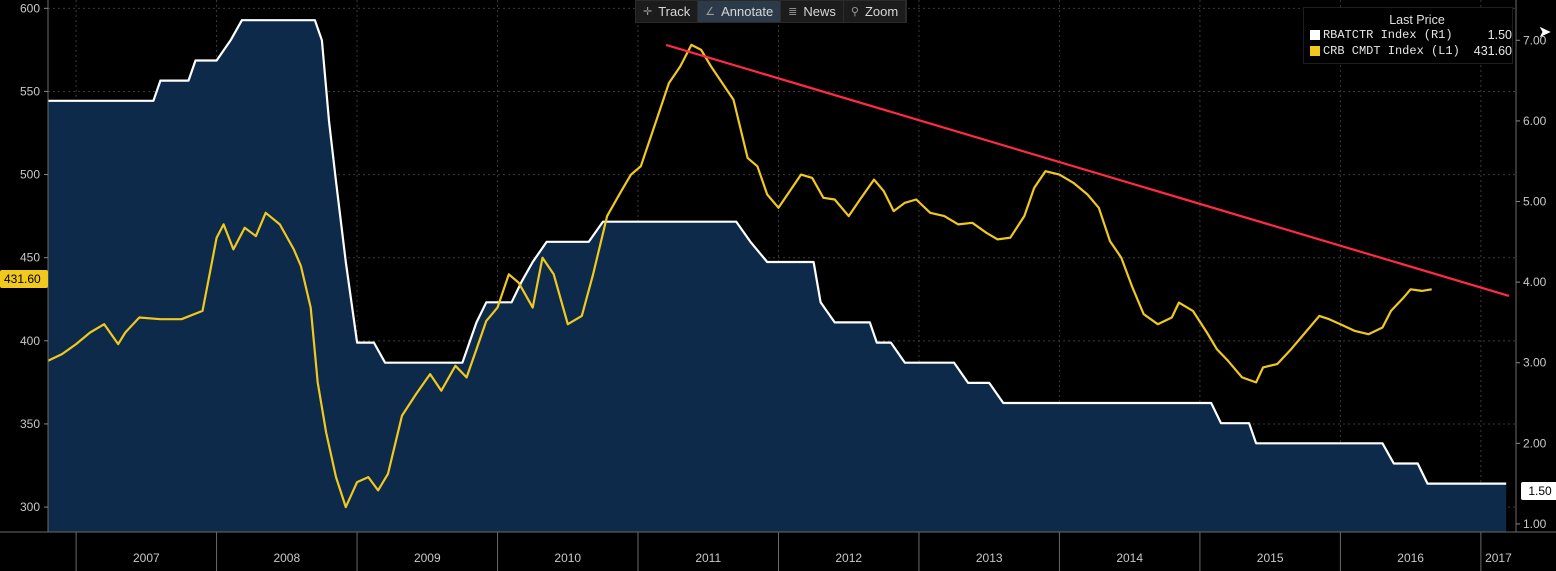  I want to click on legend-series-name: CRB CMDT Index (L1), so click(1391, 51).